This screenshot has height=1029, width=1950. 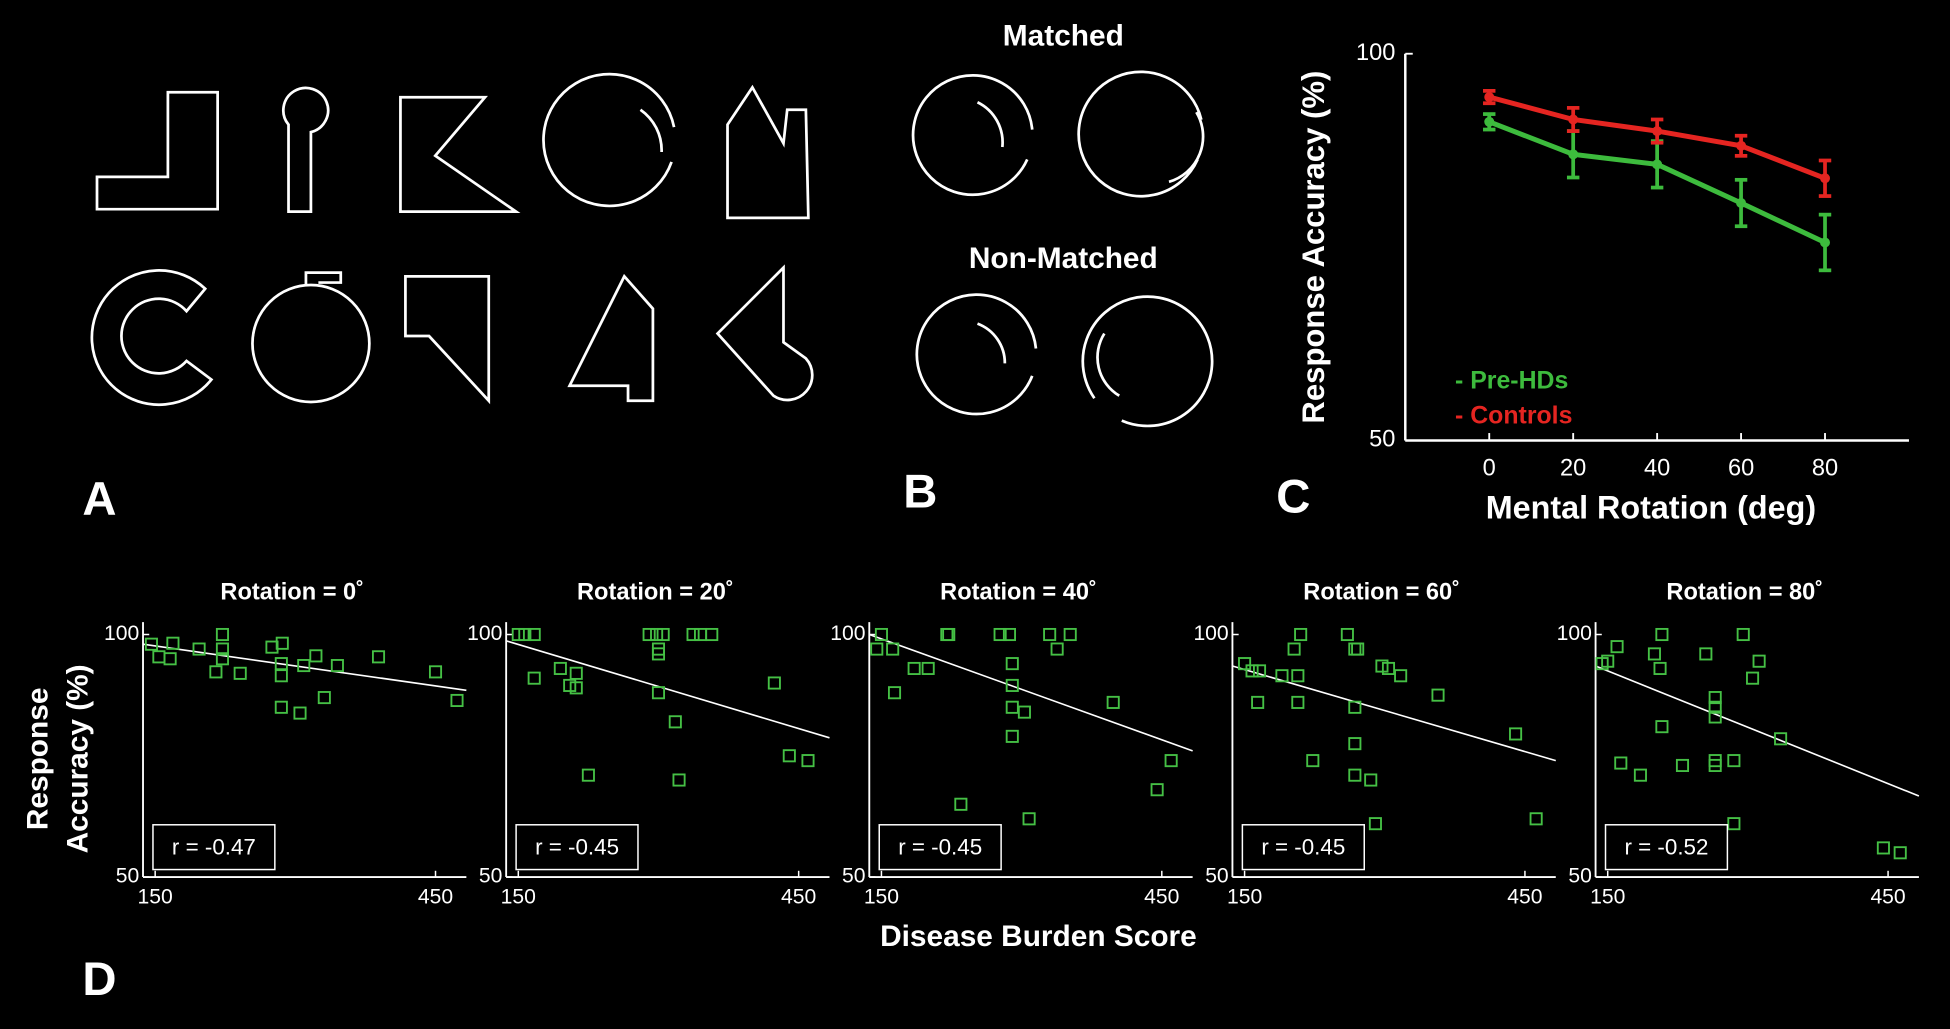 I want to click on r-label: r = -0.52, so click(x=1666, y=846).